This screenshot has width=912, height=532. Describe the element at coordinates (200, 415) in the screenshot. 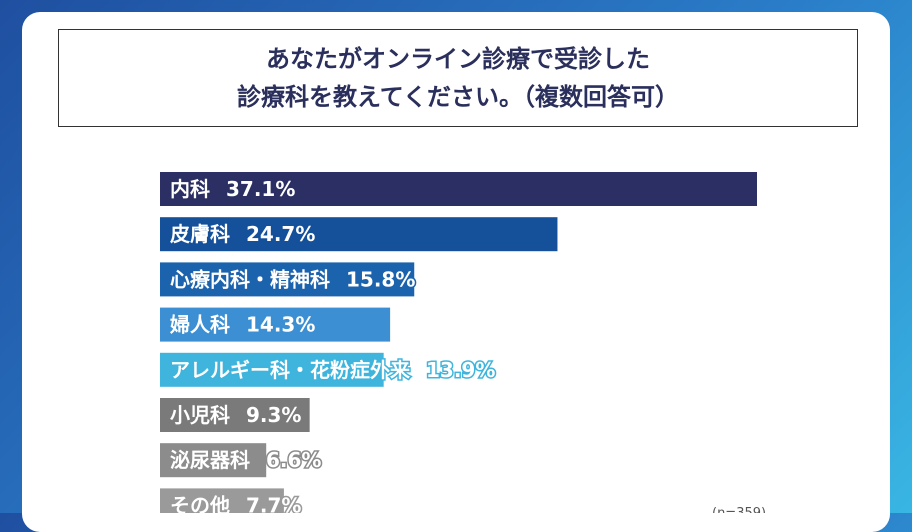

I see `bar-category-5: 小児科` at that location.